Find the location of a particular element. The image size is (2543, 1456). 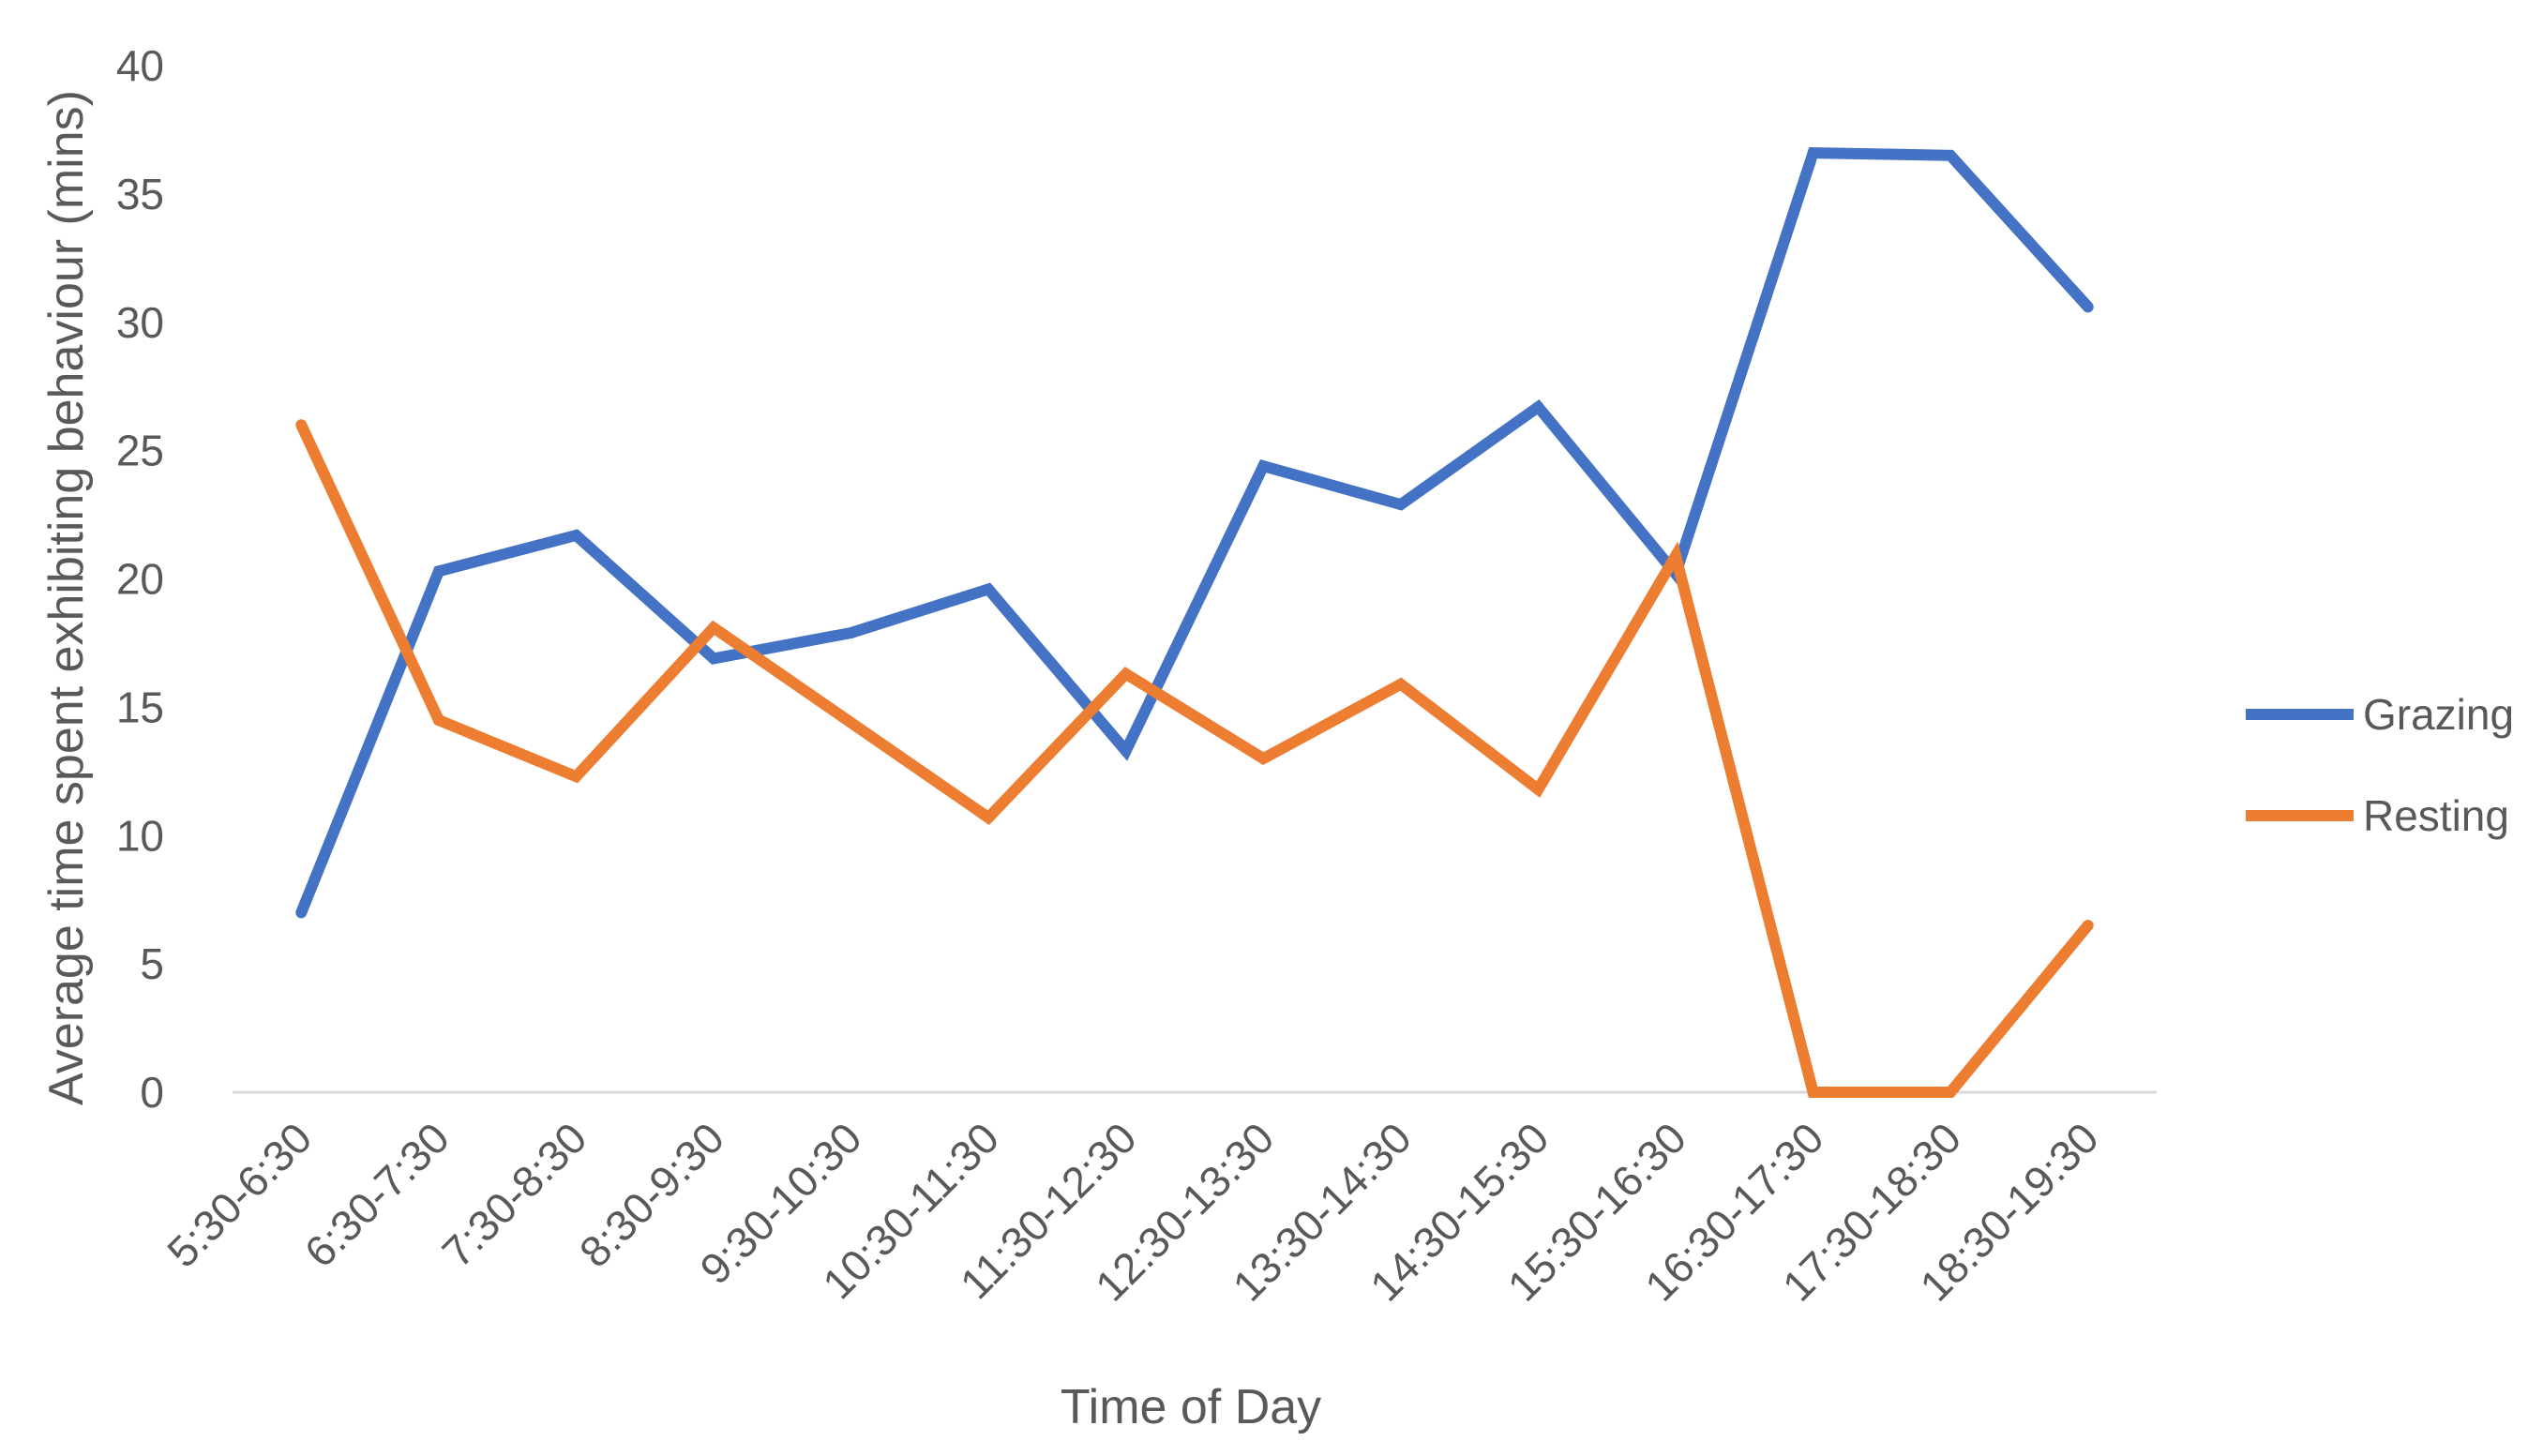

x-tick-label: 7:30-8:30 is located at coordinates (513, 1194).